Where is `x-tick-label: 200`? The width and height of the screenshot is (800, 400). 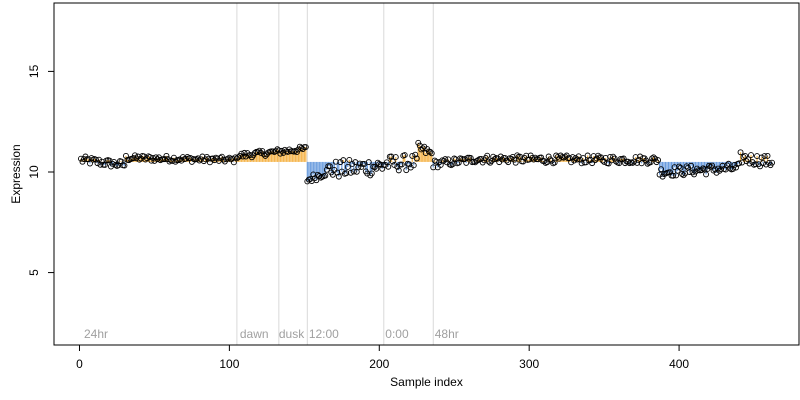
x-tick-label: 200 is located at coordinates (379, 364).